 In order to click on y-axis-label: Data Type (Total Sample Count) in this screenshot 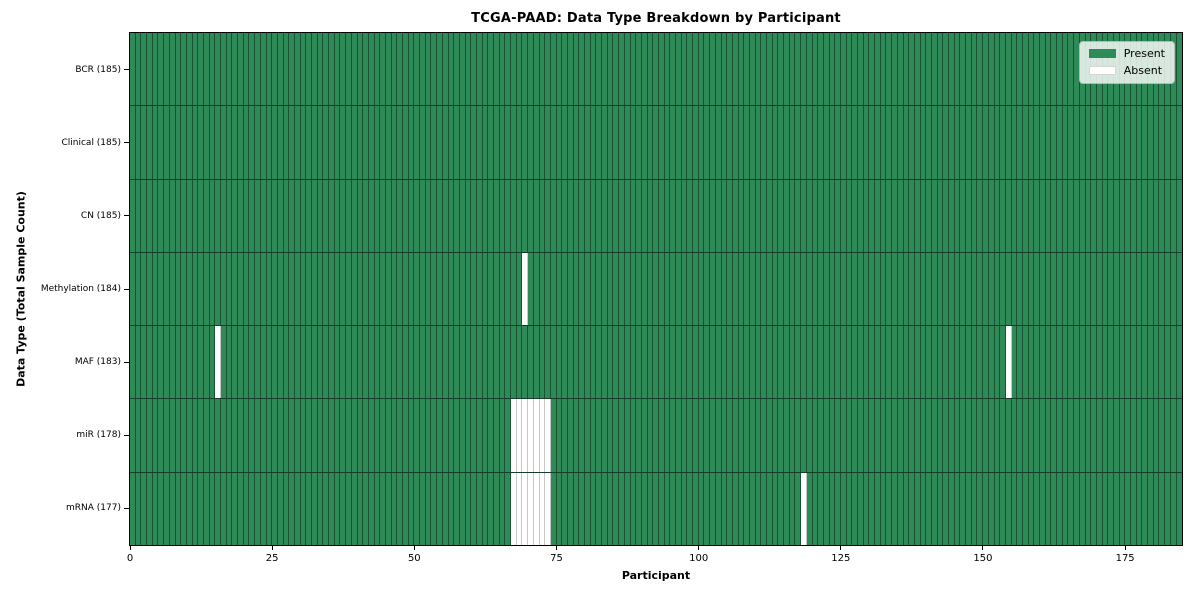, I will do `click(21, 289)`.